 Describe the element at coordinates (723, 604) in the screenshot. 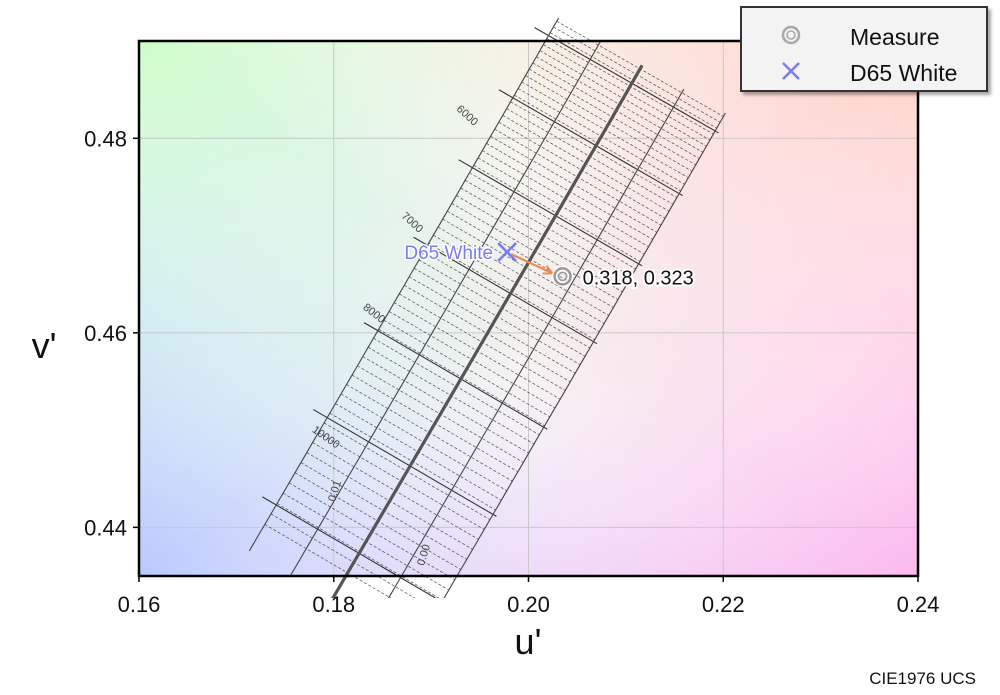

I see `x-tick-label: 0.22` at that location.